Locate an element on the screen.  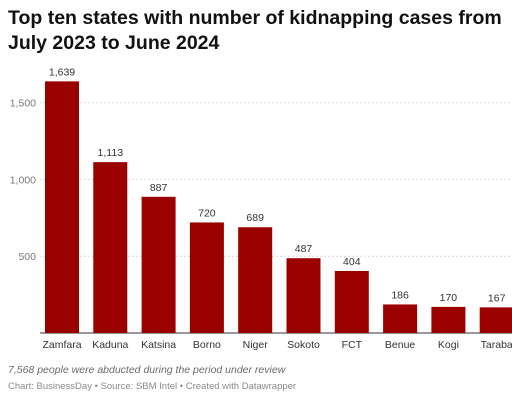
x-tick-label: Kaduna is located at coordinates (110, 345).